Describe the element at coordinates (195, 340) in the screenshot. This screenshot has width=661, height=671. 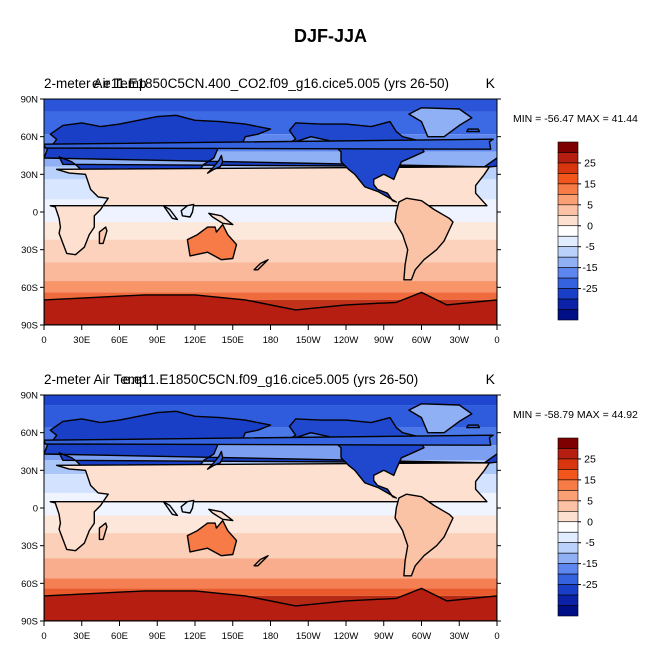
I see `lon-tick-label: 120E` at that location.